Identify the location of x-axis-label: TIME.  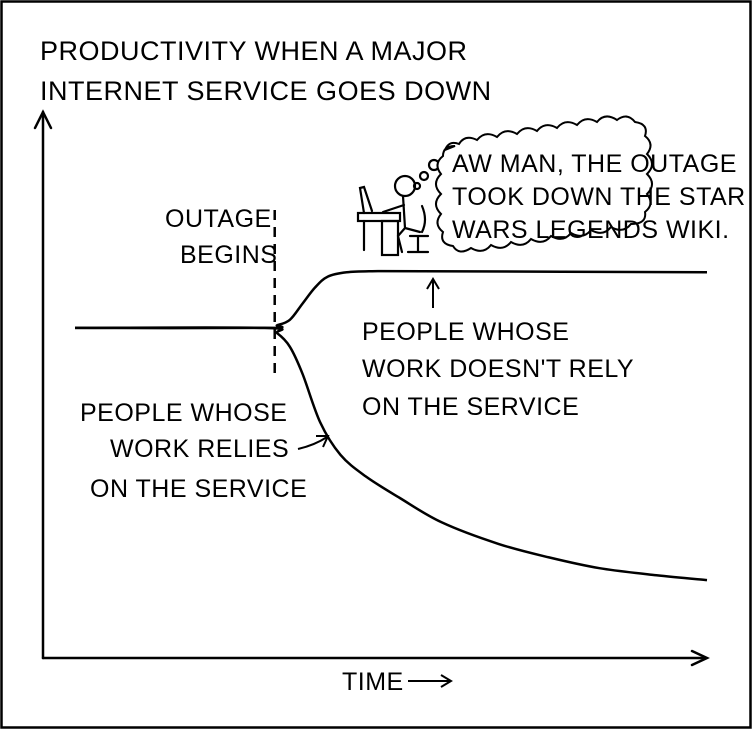
(373, 682).